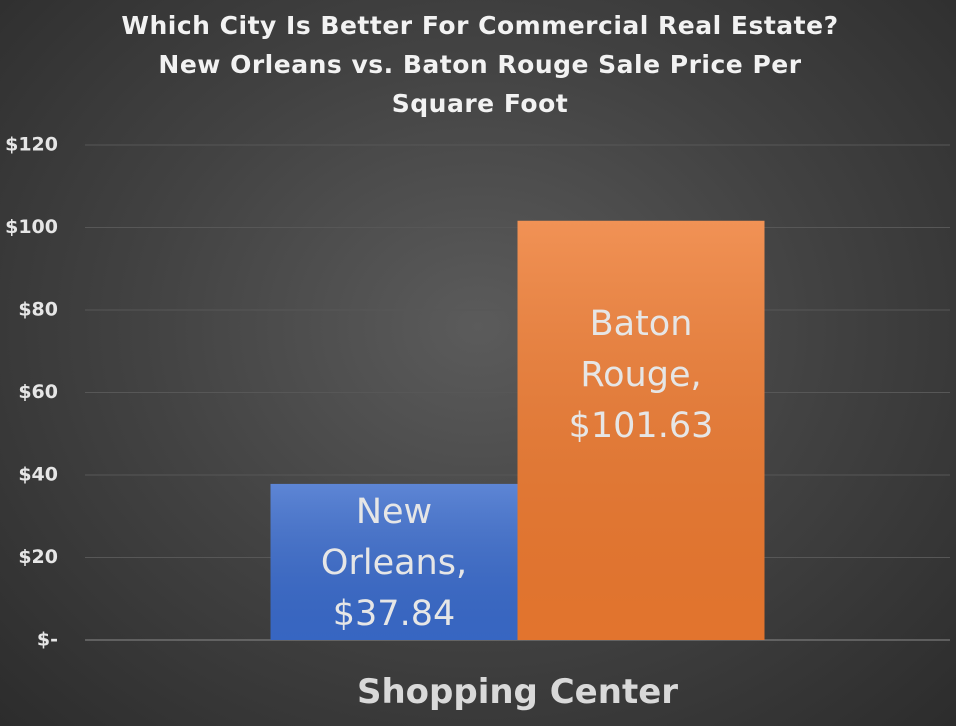 The width and height of the screenshot is (956, 726). Describe the element at coordinates (31, 145) in the screenshot. I see `y-tick-label: $120` at that location.